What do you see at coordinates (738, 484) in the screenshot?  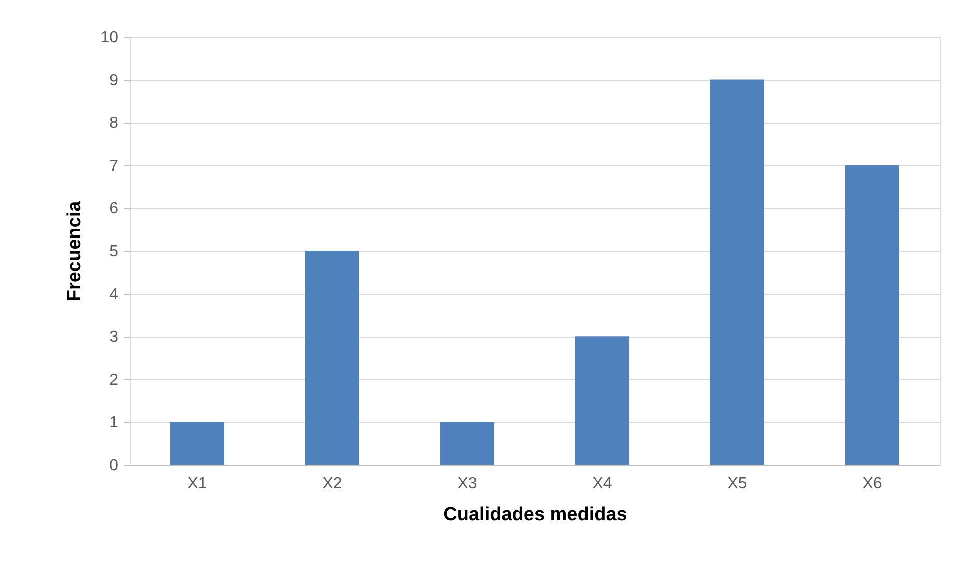 I see `x-tick-label: X5` at bounding box center [738, 484].